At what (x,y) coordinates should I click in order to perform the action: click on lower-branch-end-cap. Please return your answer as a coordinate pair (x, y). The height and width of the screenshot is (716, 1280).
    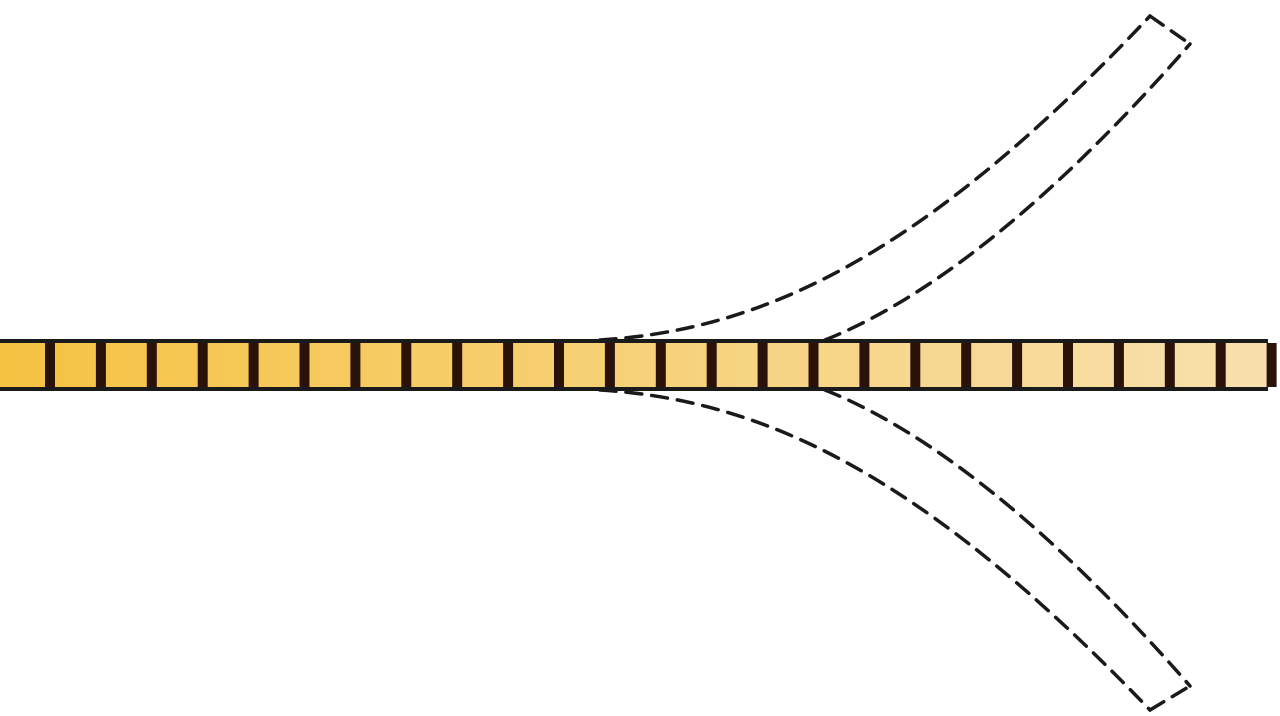
    Looking at the image, I should click on (1170, 698).